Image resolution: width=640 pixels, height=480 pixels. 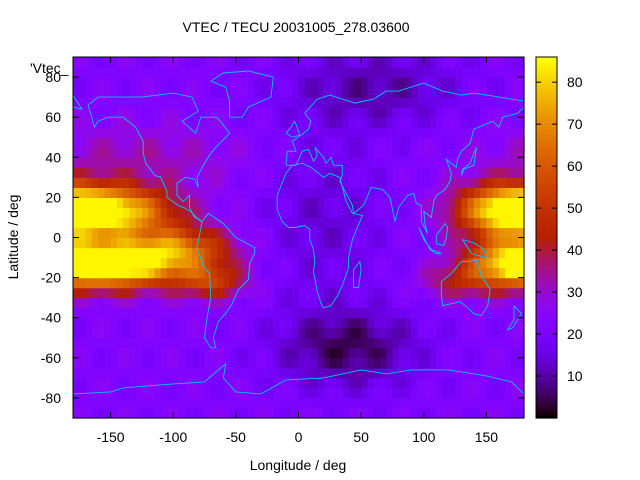 What do you see at coordinates (295, 27) in the screenshot?
I see `chart-title: VTEC / TECU 20031005_278.03600` at bounding box center [295, 27].